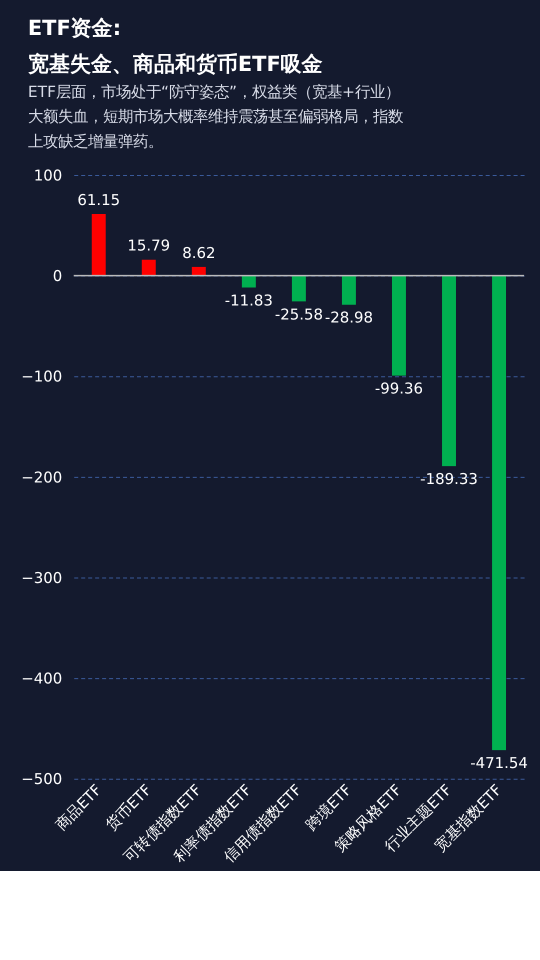 The image size is (540, 960). I want to click on data-label: -471.54, so click(499, 763).